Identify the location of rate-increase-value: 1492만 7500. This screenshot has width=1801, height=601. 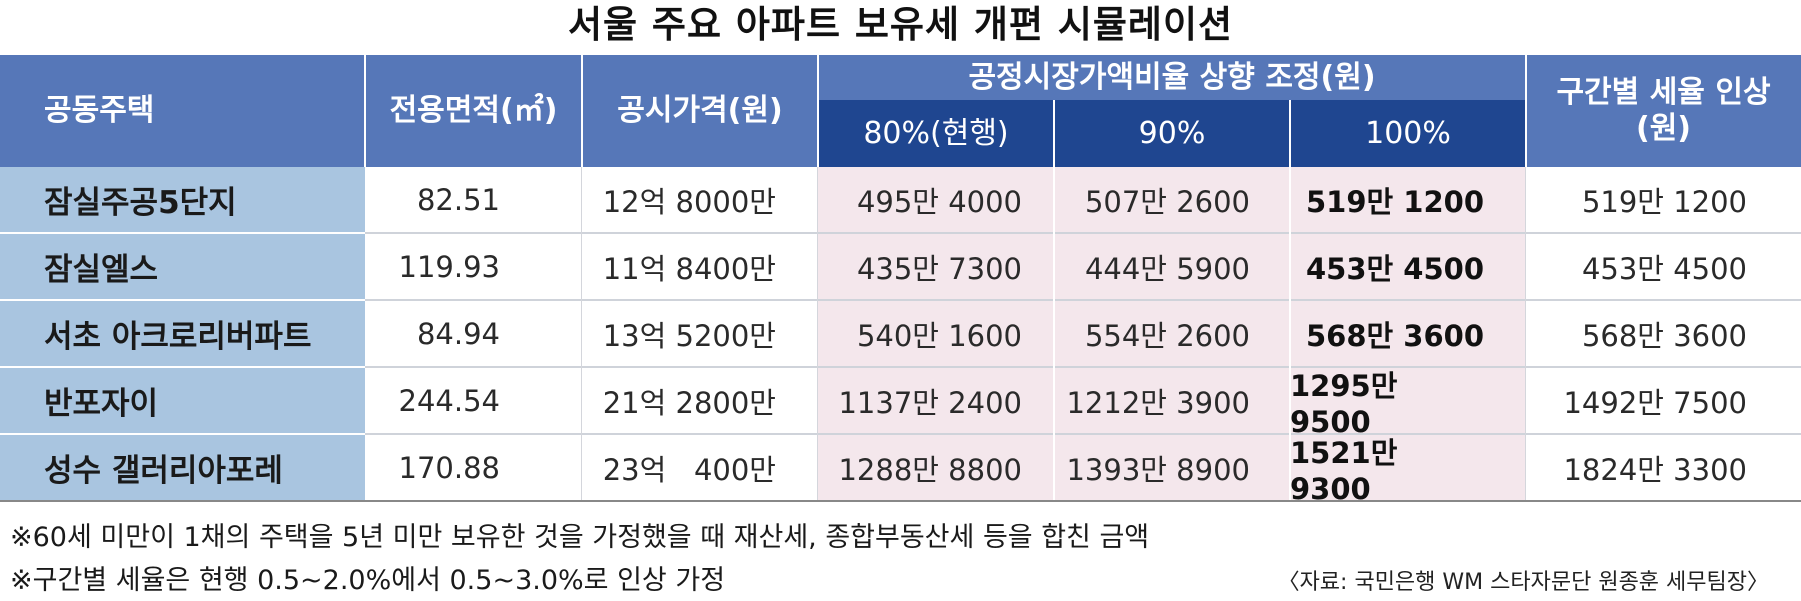
(1655, 402).